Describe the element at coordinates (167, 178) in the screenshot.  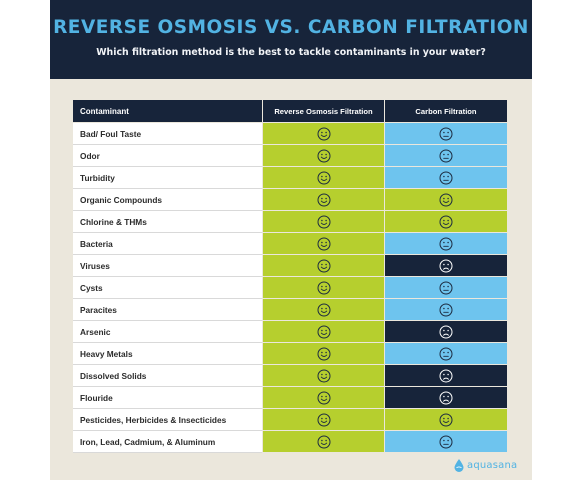
I see `contaminant-name: Turbidity` at that location.